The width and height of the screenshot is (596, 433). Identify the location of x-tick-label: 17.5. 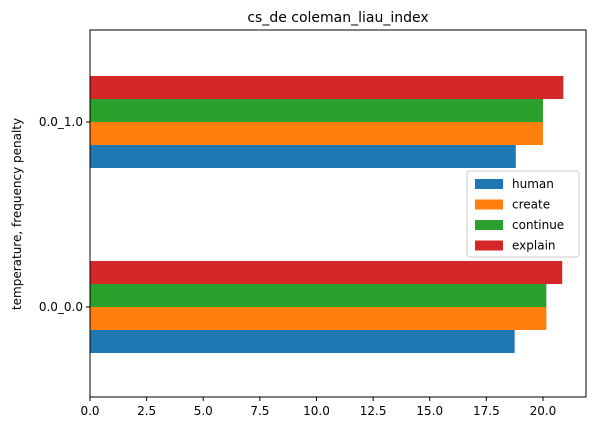
(486, 411).